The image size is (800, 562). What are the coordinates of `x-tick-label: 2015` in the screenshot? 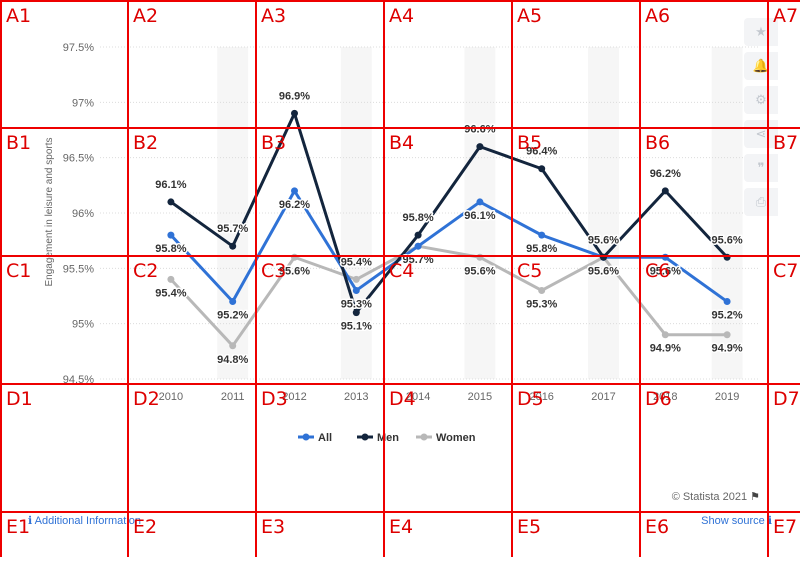 It's located at (480, 397).